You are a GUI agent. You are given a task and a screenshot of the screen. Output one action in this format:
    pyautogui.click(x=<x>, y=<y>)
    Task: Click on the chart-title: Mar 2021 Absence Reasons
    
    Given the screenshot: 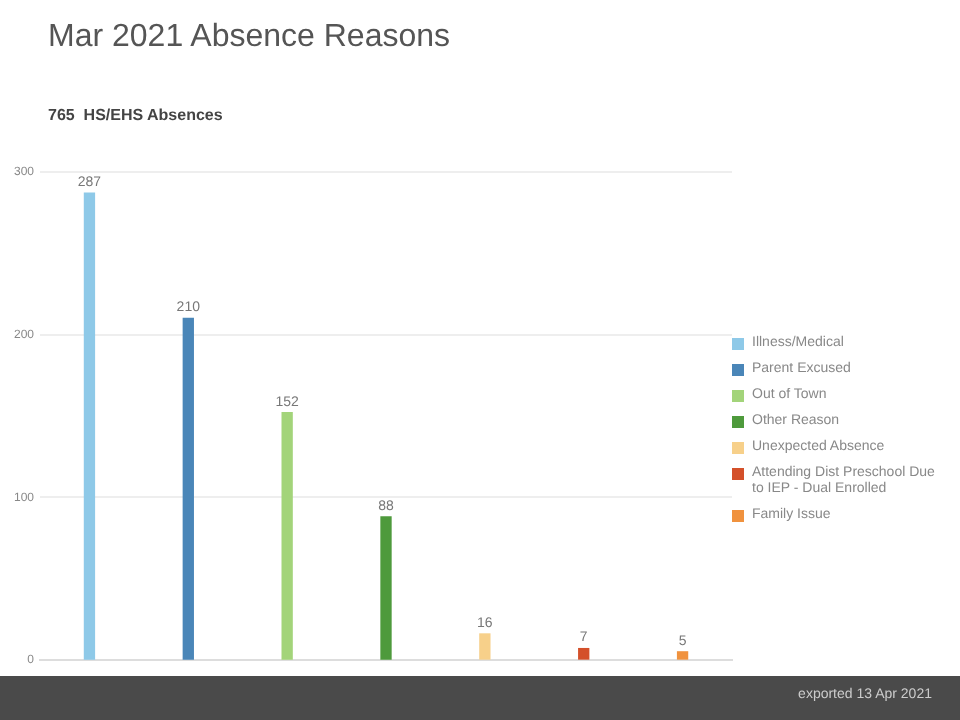 What is the action you would take?
    pyautogui.click(x=249, y=38)
    